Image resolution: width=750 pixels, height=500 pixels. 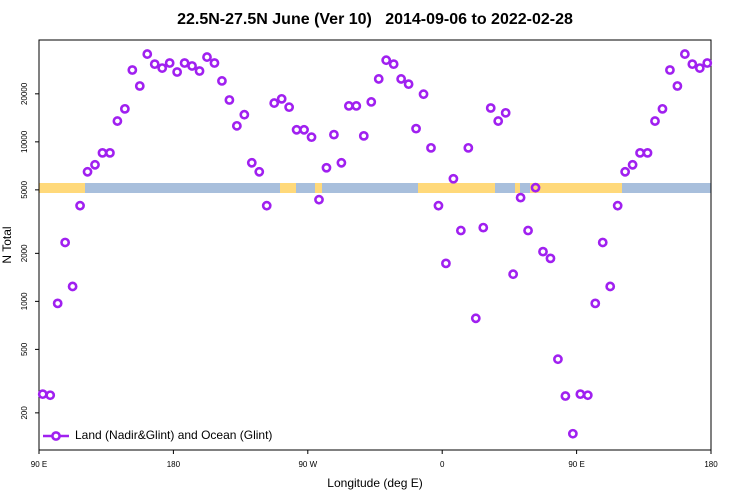 I want to click on y-tick-label: 200, so click(x=24, y=413).